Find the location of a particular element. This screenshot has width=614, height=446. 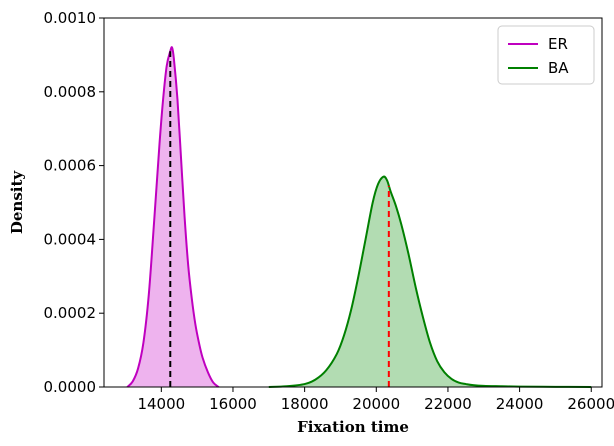

x-tick-label: 18000 is located at coordinates (305, 404).